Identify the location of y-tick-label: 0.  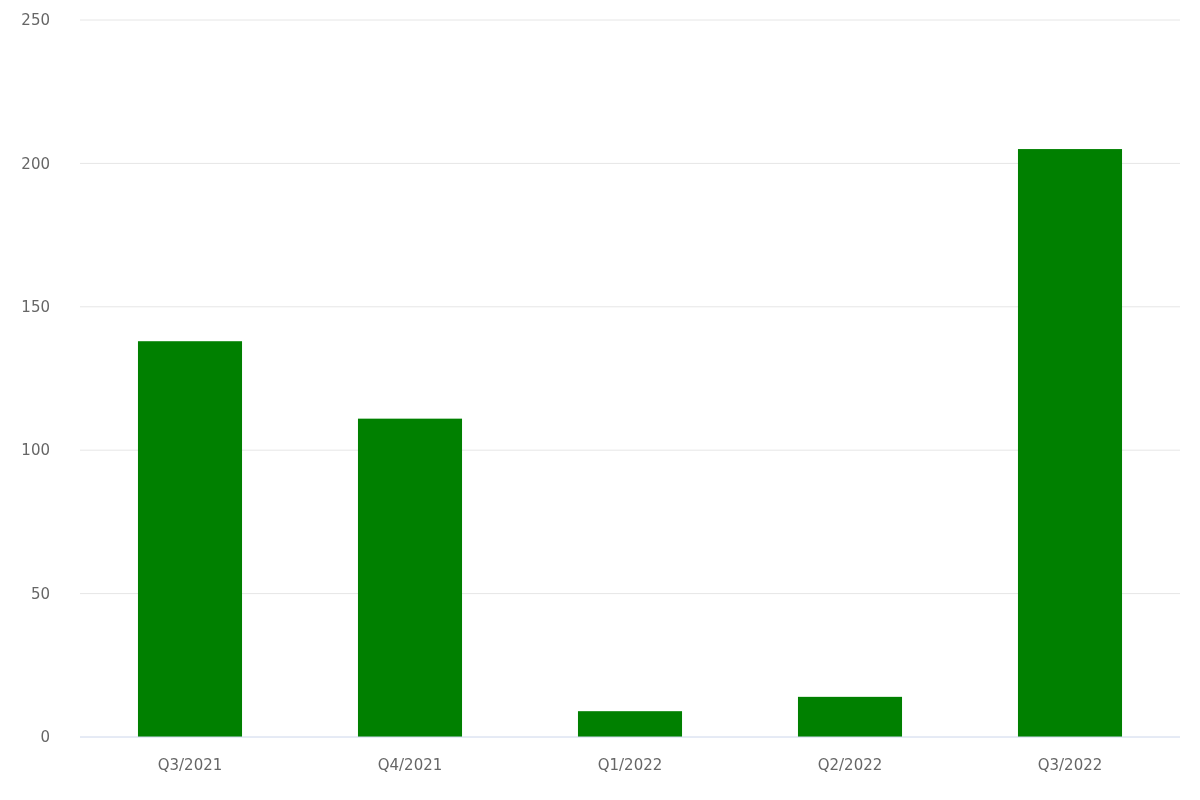
(45, 737).